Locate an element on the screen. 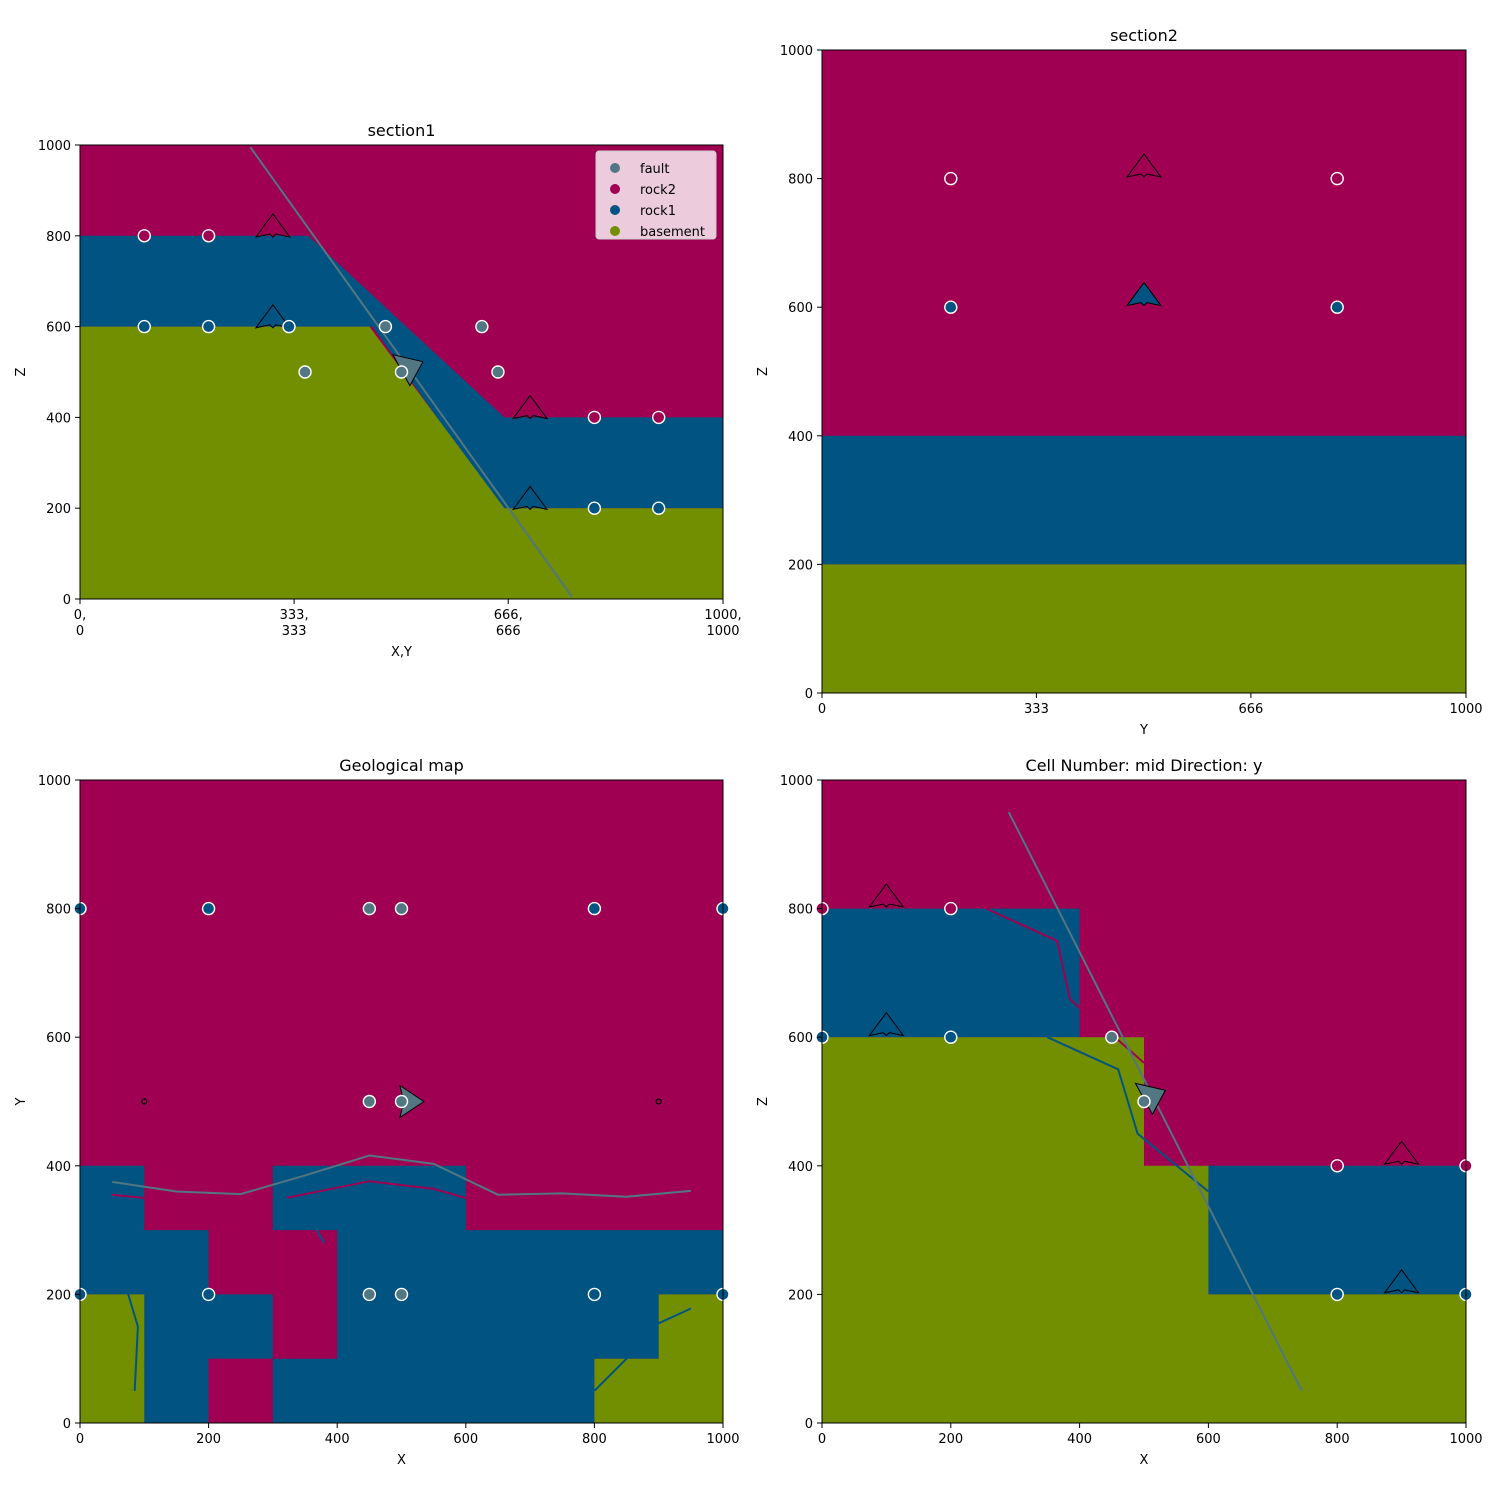 The width and height of the screenshot is (1500, 1500). x-tick-label: 666, is located at coordinates (508, 615).